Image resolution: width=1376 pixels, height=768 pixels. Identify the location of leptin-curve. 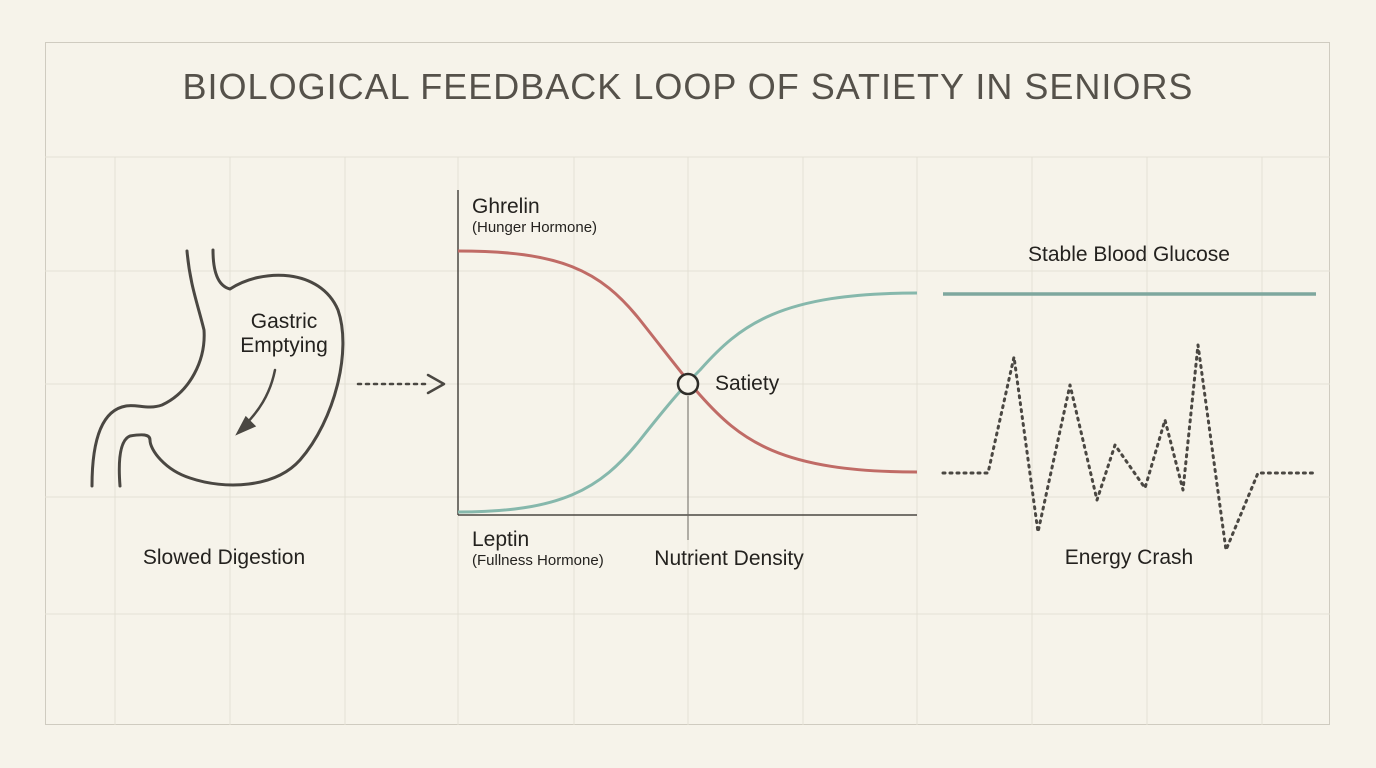
(687, 402).